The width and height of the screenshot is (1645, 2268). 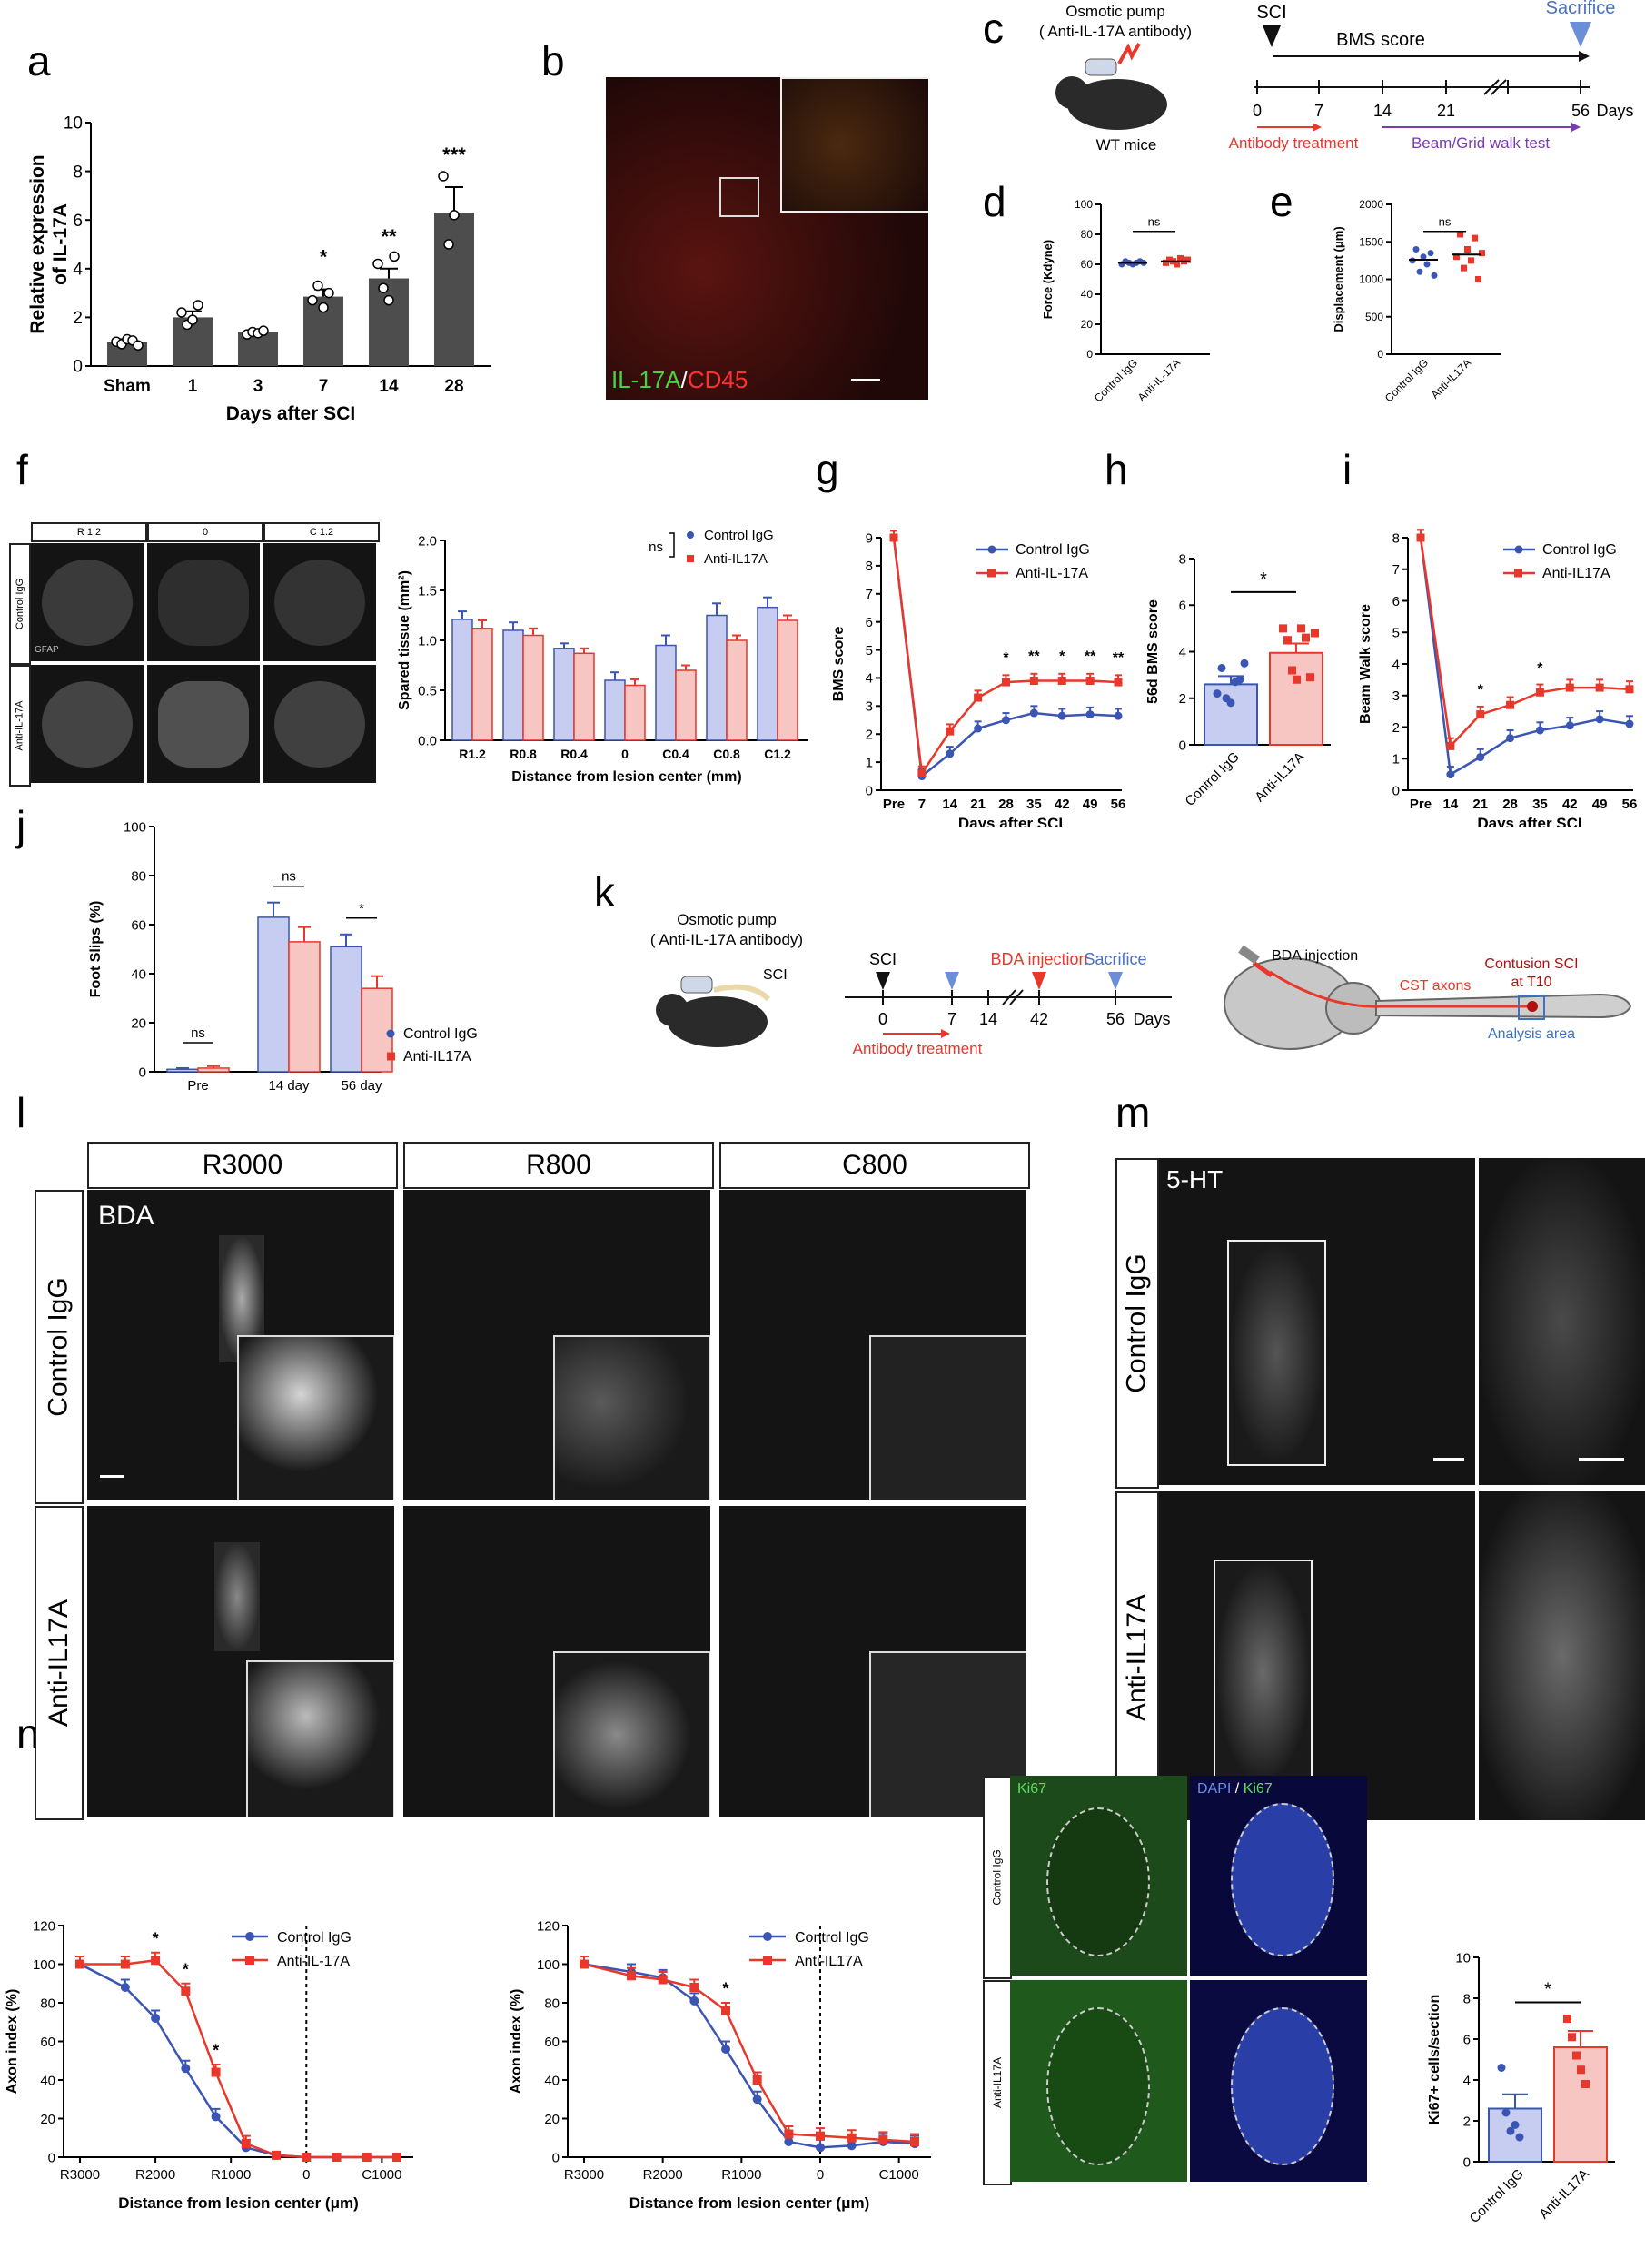 I want to click on tick-c-3: 21, so click(x=1446, y=111).